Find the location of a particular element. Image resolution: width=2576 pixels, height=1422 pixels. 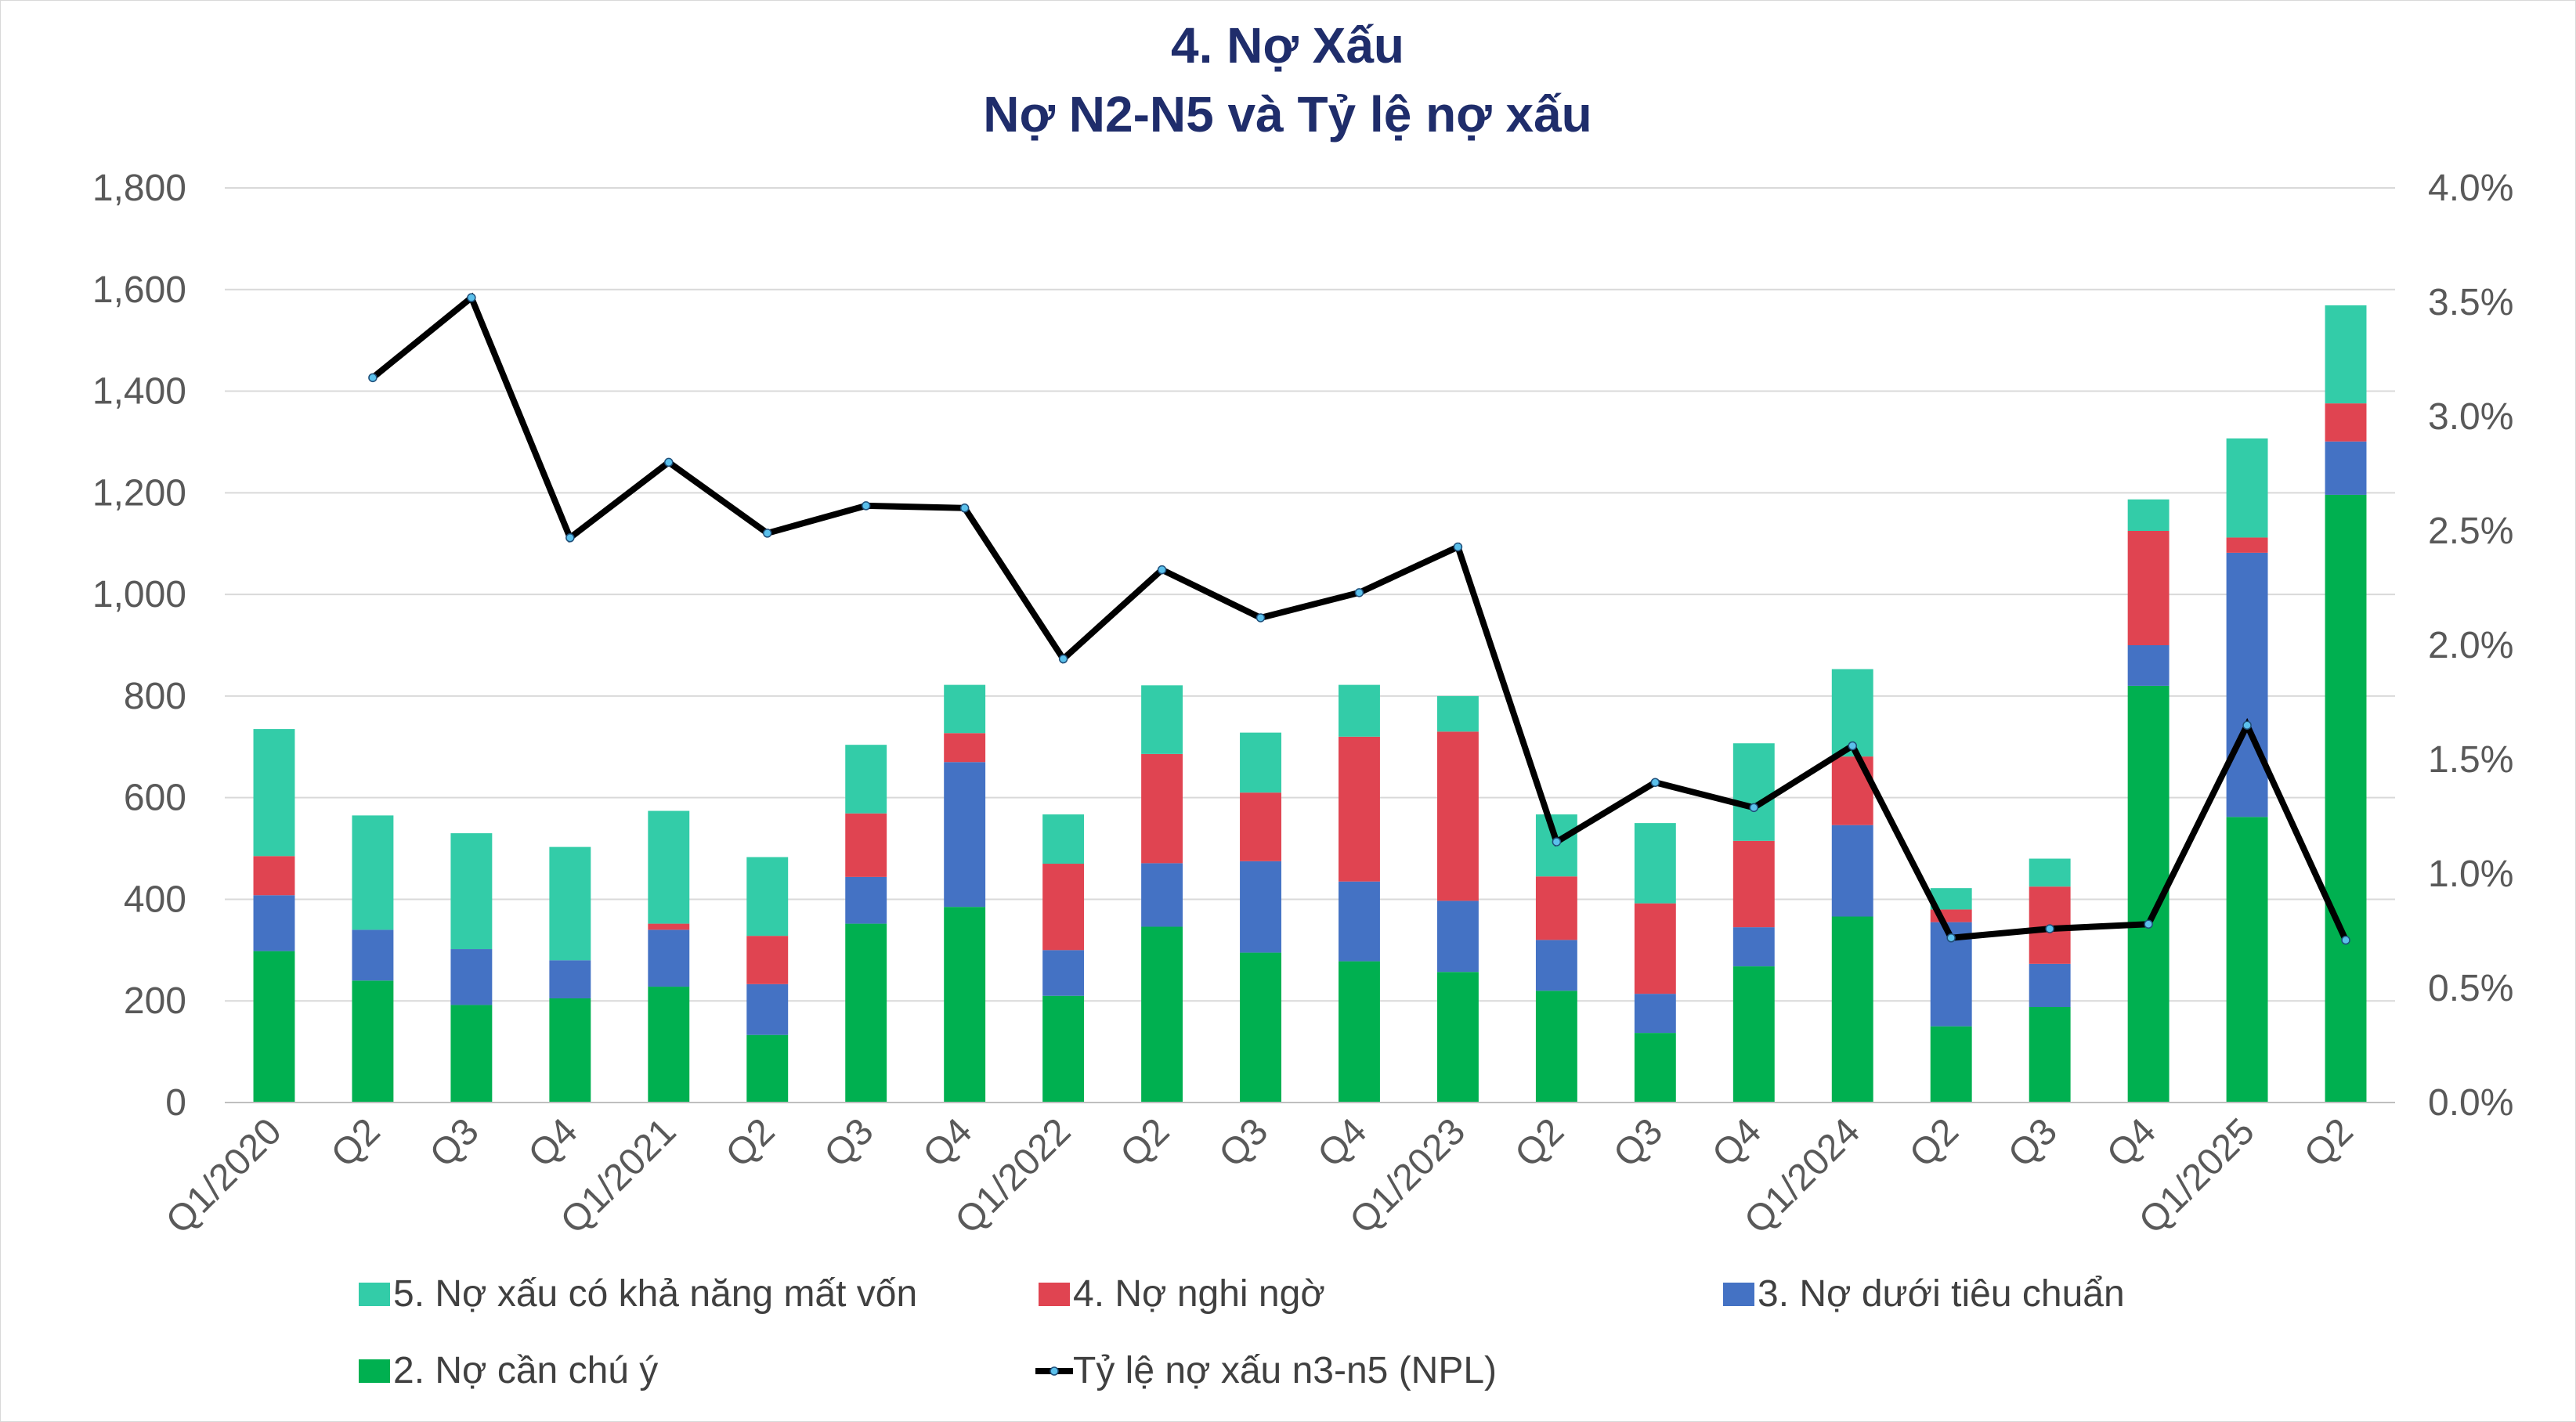

legend-line-marker is located at coordinates (1054, 1371).